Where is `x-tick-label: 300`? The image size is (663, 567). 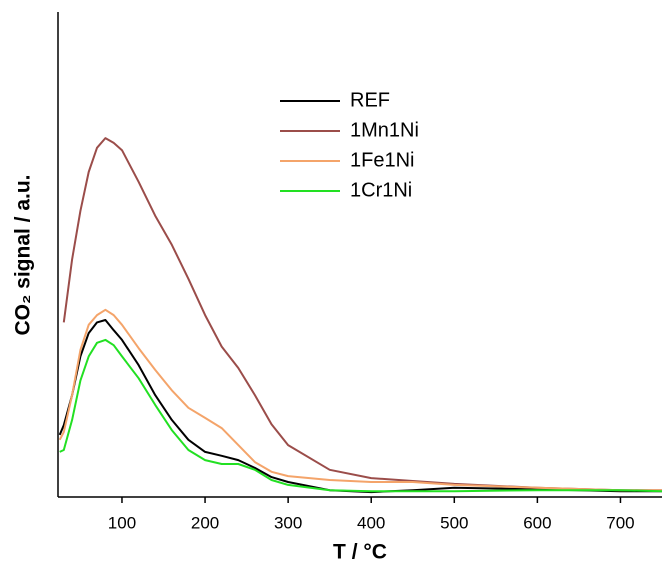 x-tick-label: 300 is located at coordinates (288, 522).